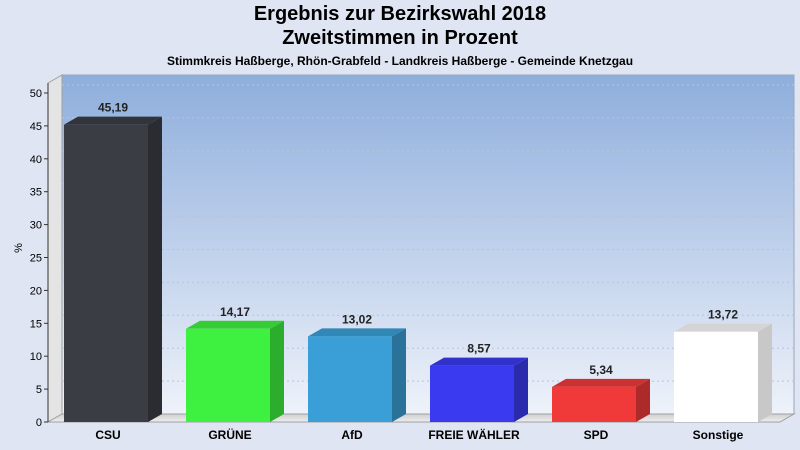 The width and height of the screenshot is (800, 450). What do you see at coordinates (400, 14) in the screenshot?
I see `chart-title: Ergebnis zur Bezirkswahl 2018` at bounding box center [400, 14].